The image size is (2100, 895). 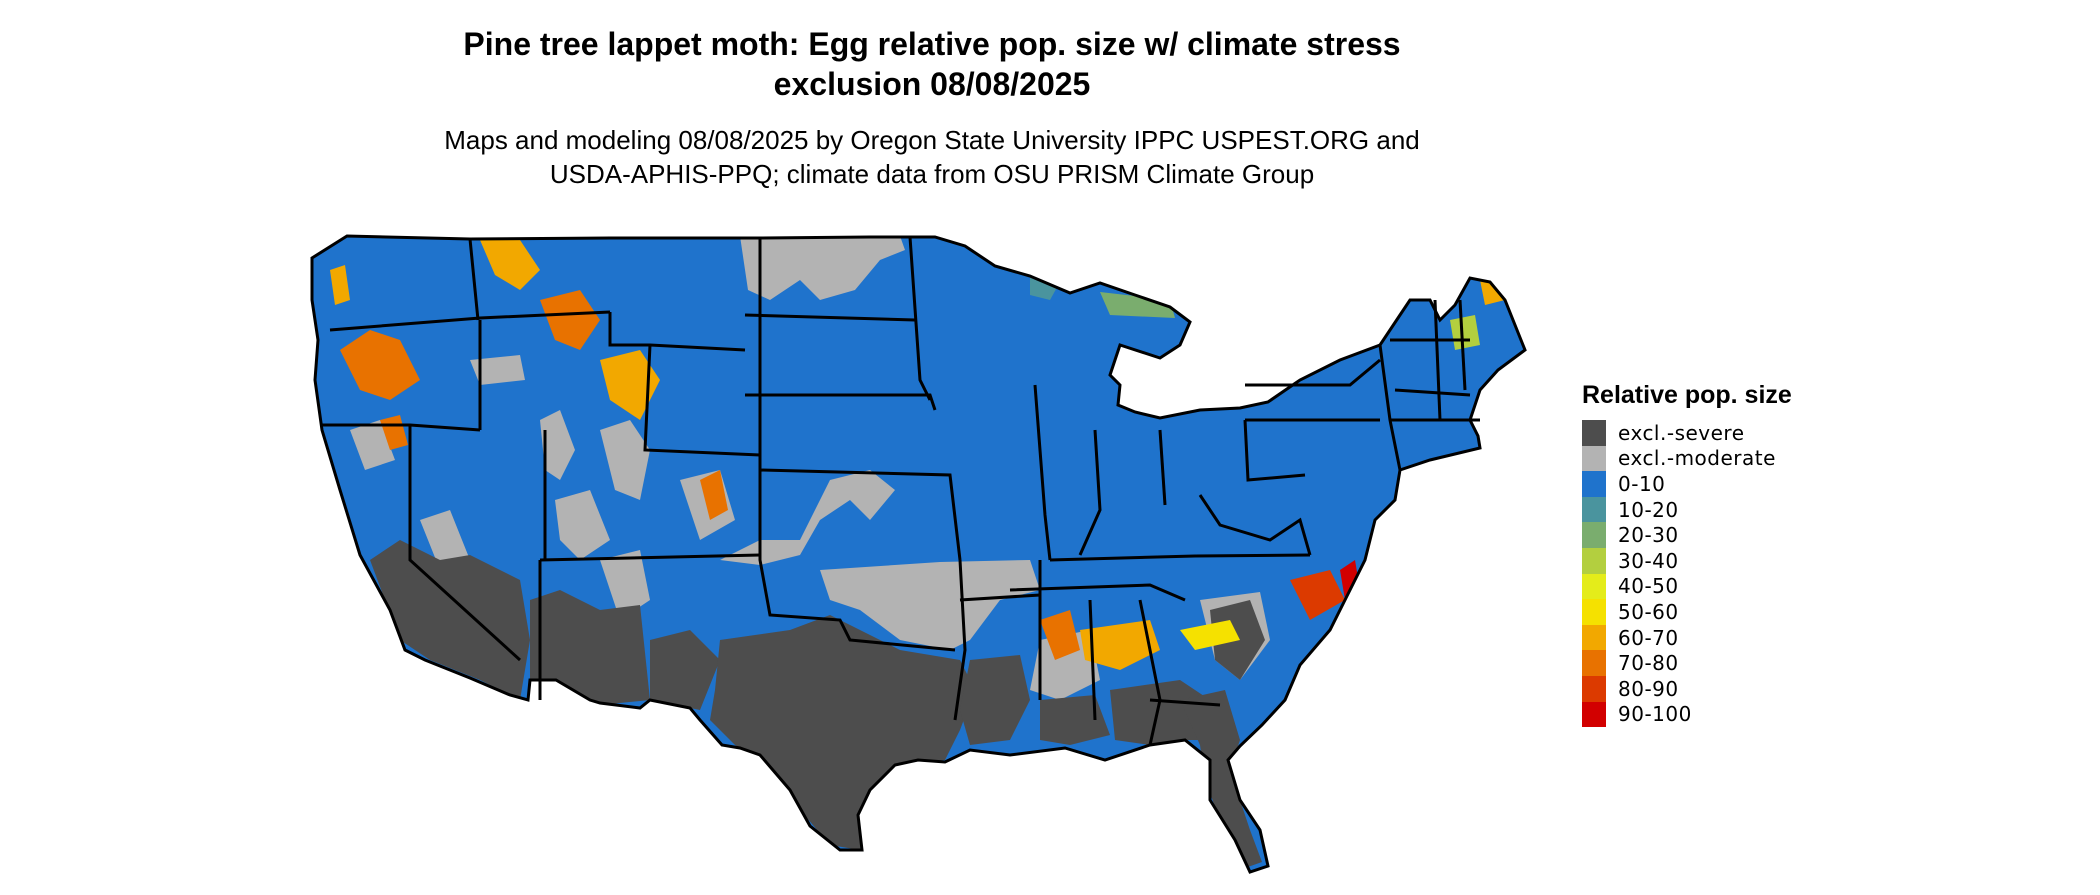 I want to click on legend-item: 90-100, so click(x=1687, y=714).